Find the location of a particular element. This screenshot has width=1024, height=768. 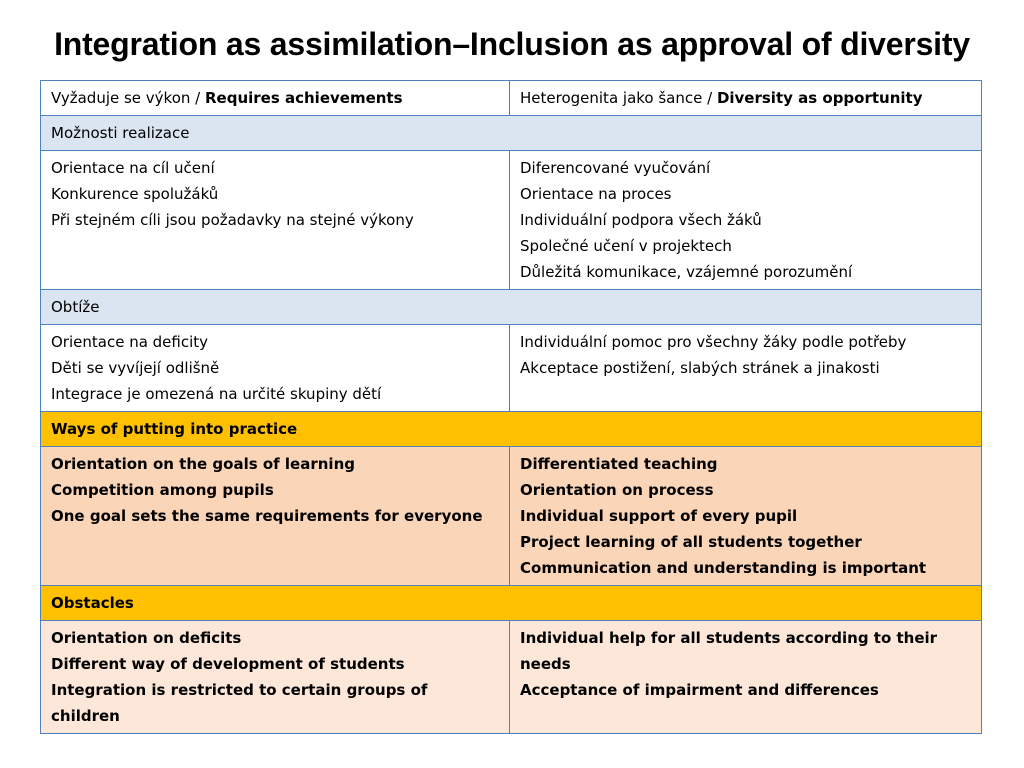

list-item: Důležitá komunikace, vzájemné porozumění is located at coordinates (686, 272).